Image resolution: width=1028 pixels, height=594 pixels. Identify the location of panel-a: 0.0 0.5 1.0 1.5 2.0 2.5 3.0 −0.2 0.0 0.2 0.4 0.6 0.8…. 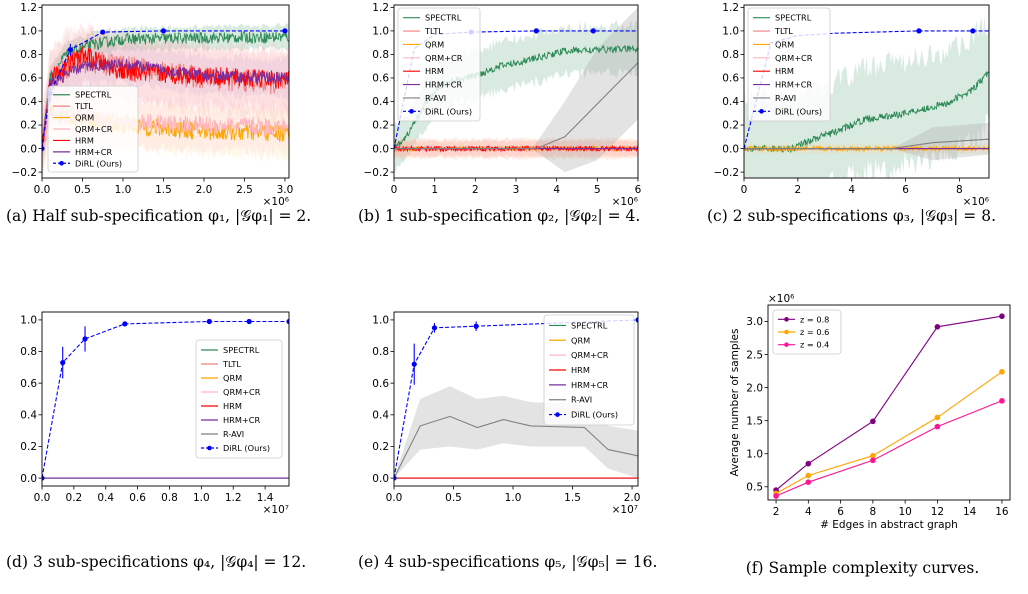
(153, 105).